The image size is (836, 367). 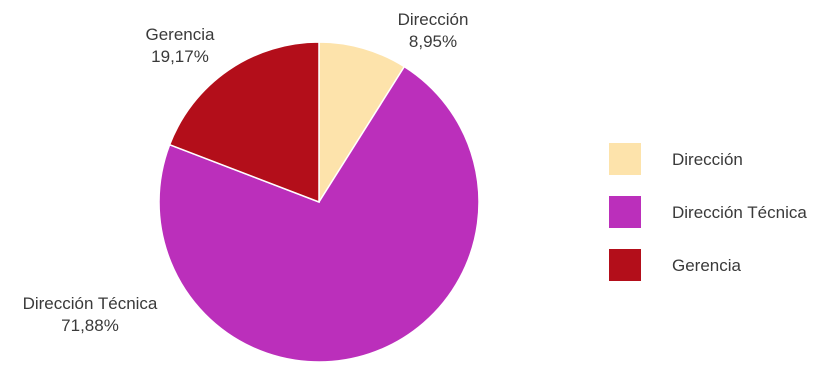 I want to click on pie-slice-direcci-n, so click(x=362, y=123).